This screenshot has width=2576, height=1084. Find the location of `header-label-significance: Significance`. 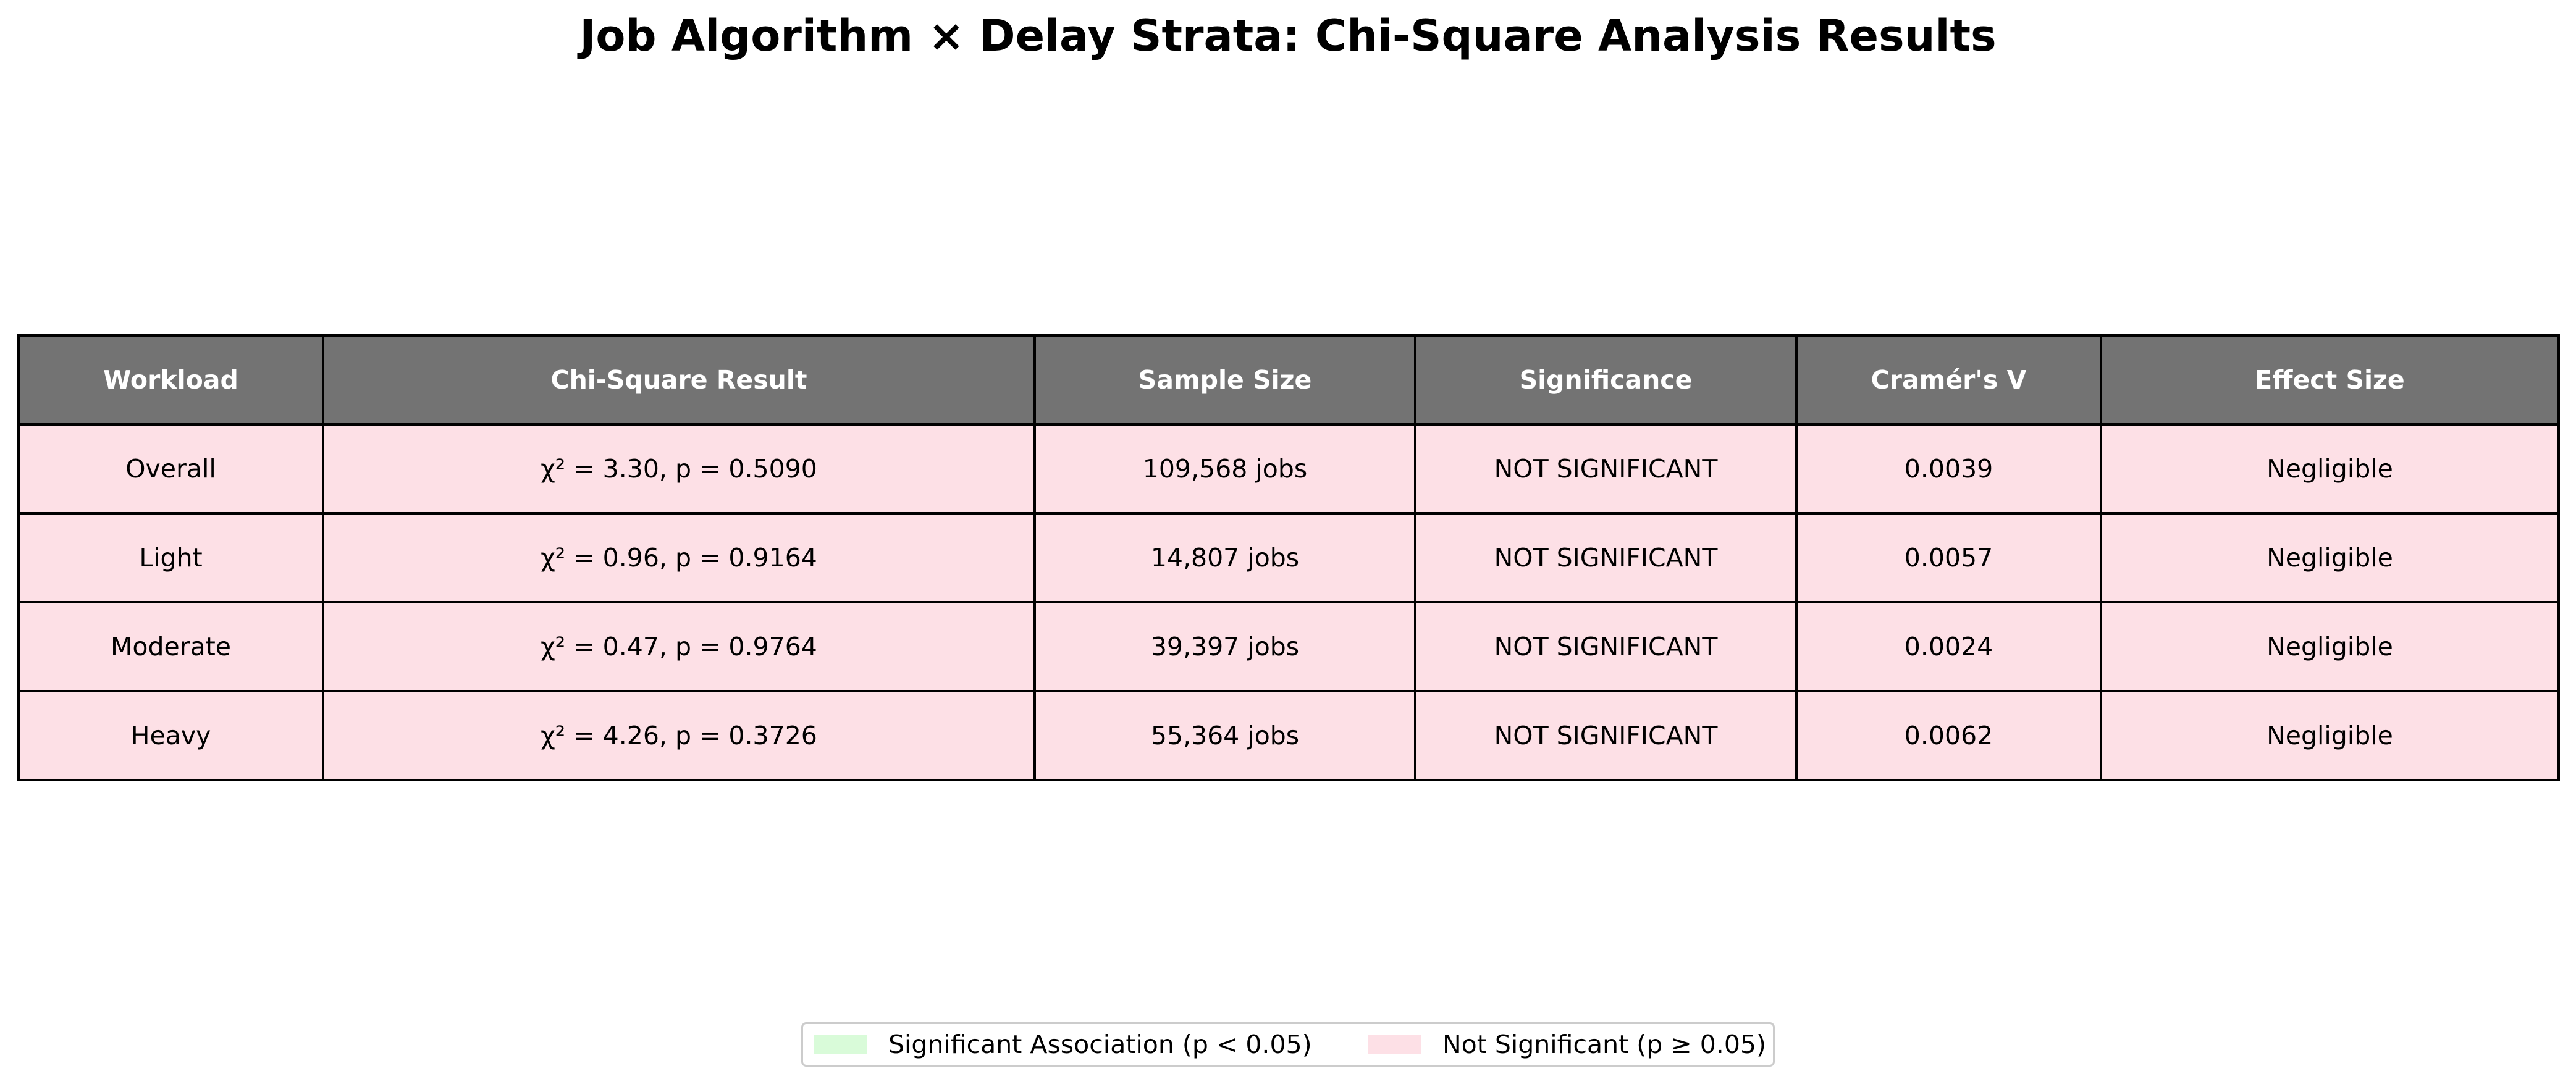

header-label-significance: Significance is located at coordinates (1606, 380).